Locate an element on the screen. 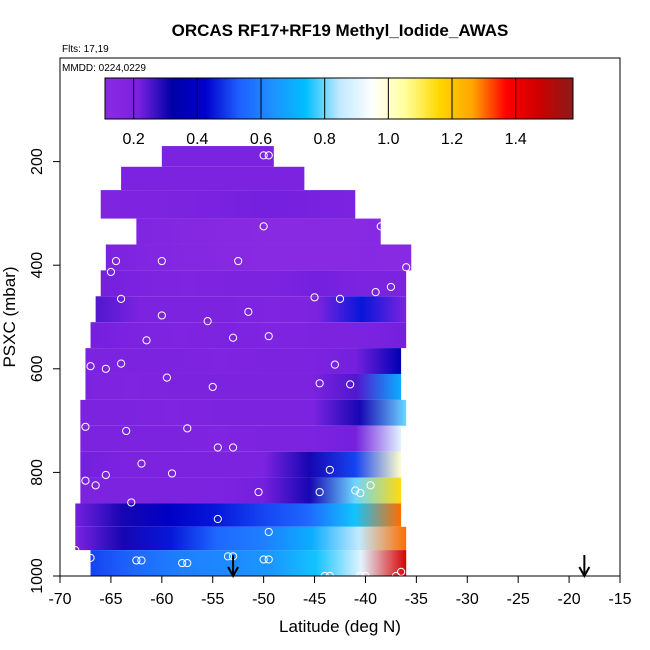 This screenshot has width=650, height=650. y-axis-label: PSXC (mbar) is located at coordinates (9, 316).